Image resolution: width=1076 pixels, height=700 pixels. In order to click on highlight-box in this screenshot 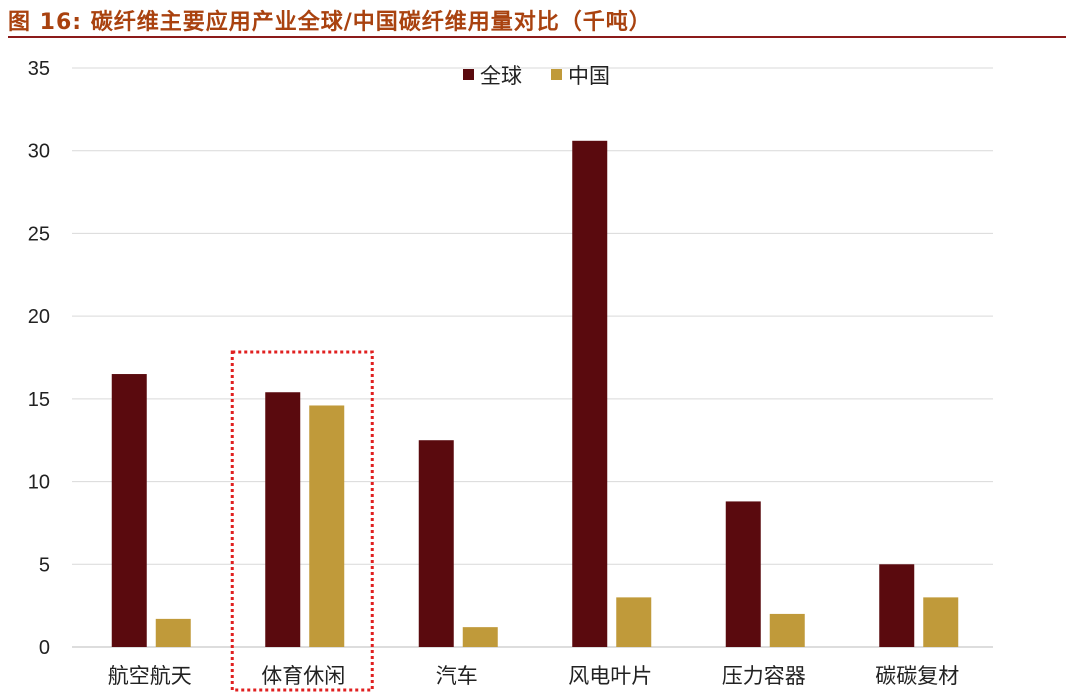, I will do `click(302, 521)`.